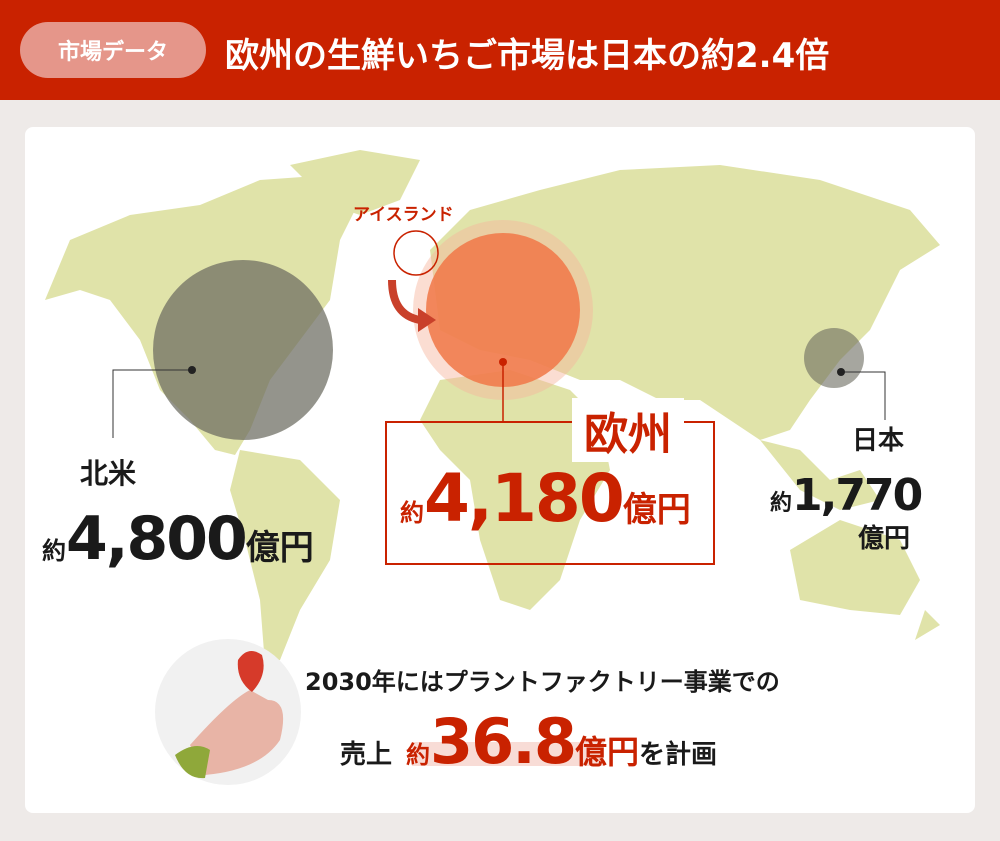 The height and width of the screenshot is (841, 1000). Describe the element at coordinates (366, 755) in the screenshot. I see `sales-label: 売上` at that location.